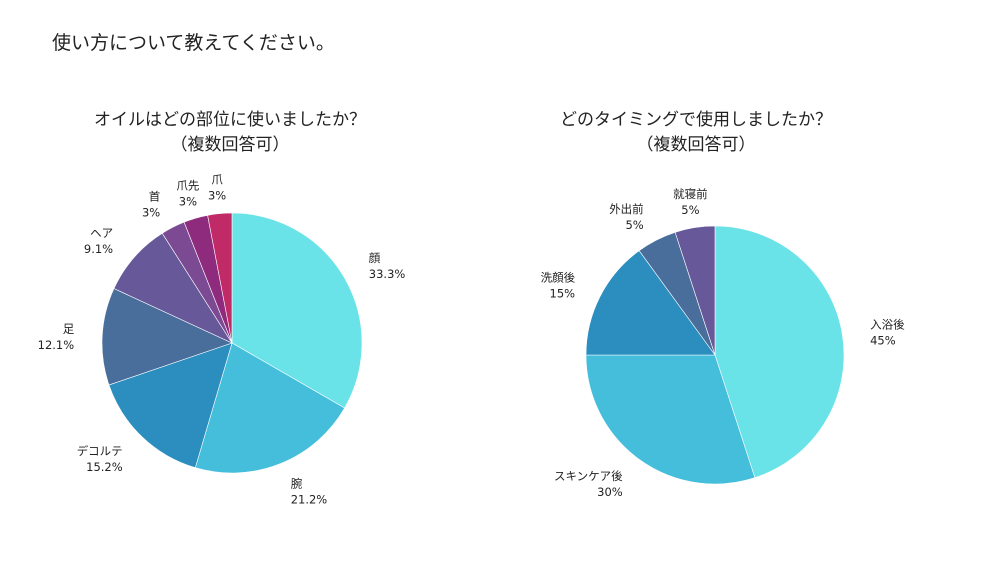  Describe the element at coordinates (230, 145) in the screenshot. I see `body-part-chart-subtitle: （複数回答可）` at that location.